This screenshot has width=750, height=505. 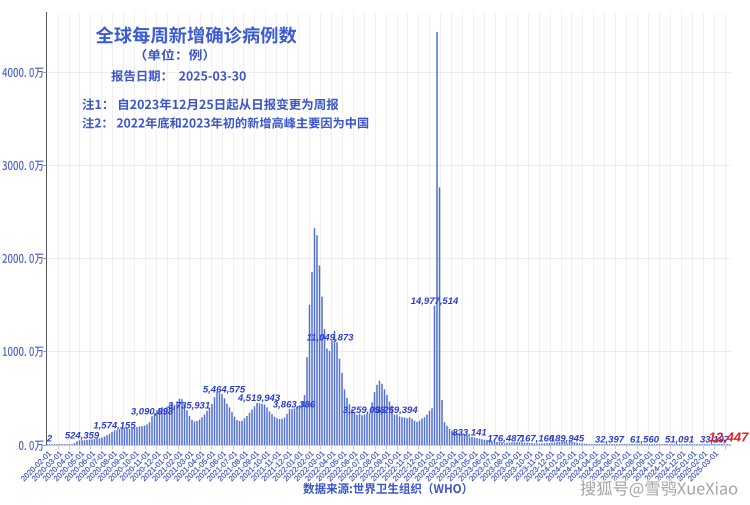 What do you see at coordinates (396, 410) in the screenshot?
I see `svg-text: 3,269,394` at bounding box center [396, 410].